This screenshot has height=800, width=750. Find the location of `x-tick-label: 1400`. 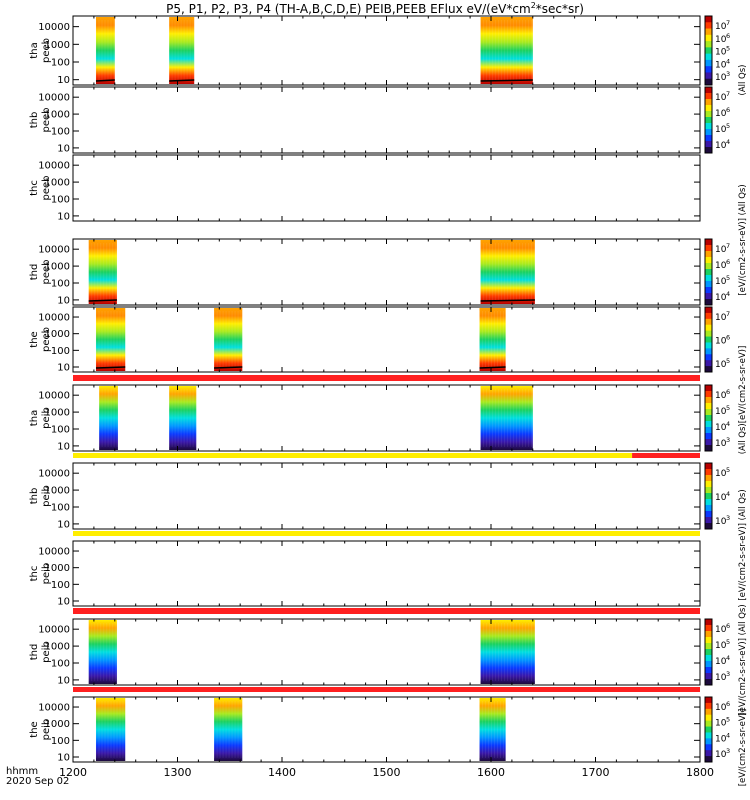

x-tick-label: 1400 is located at coordinates (282, 772).